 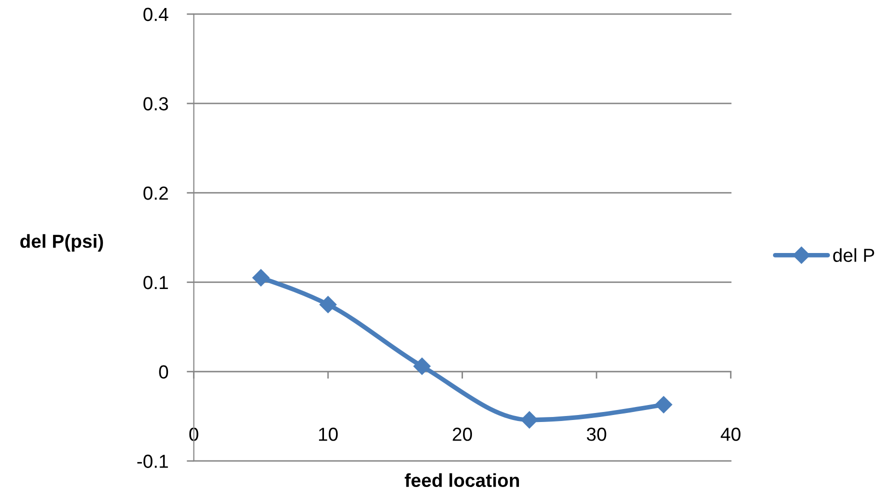 I want to click on y-tick-label: 0.4, so click(x=155, y=15).